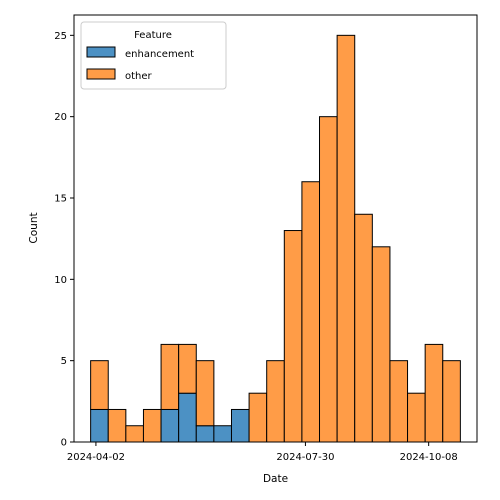 The image size is (500, 500). I want to click on legend: Feature enhancement other, so click(153, 55).